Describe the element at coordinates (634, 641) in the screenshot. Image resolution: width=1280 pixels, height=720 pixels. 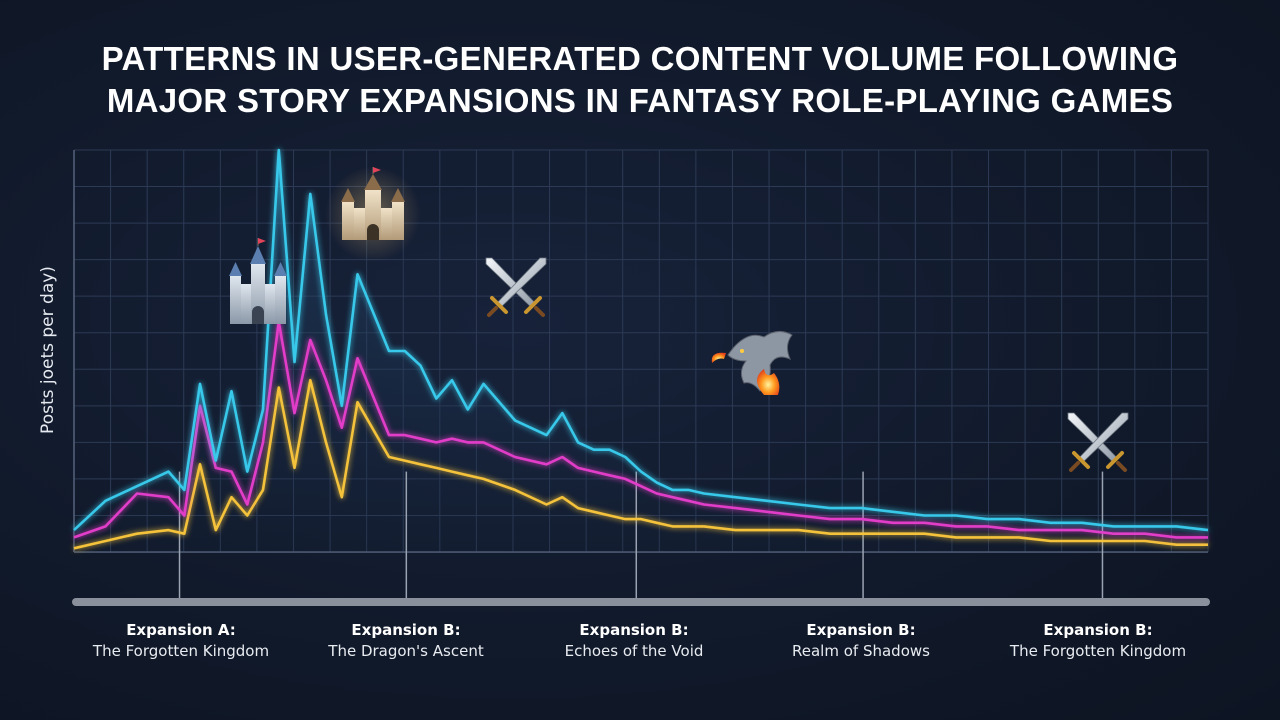
I see `marker-label-2: Expansion B: Echoes of the Void` at that location.